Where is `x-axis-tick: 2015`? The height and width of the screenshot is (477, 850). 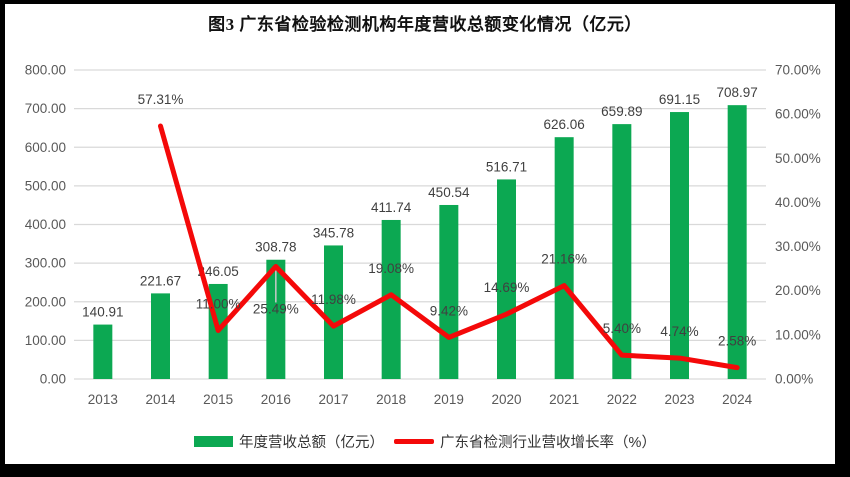
x-axis-tick: 2015 is located at coordinates (218, 399).